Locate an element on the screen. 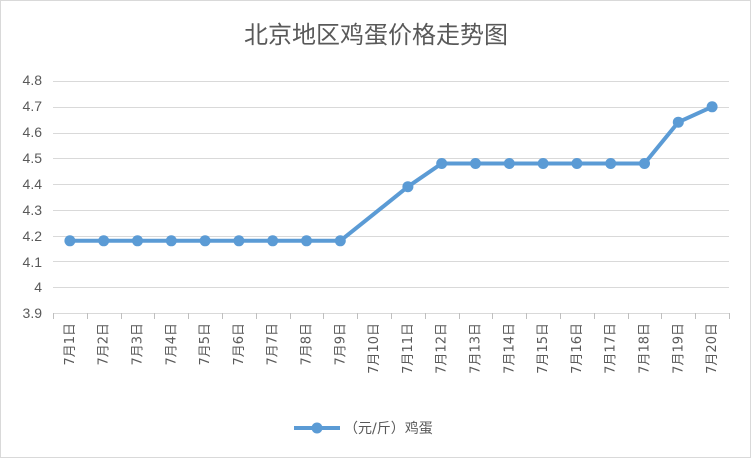 This screenshot has width=751, height=459. legend-label: （元/斤）鸡蛋 is located at coordinates (388, 428).